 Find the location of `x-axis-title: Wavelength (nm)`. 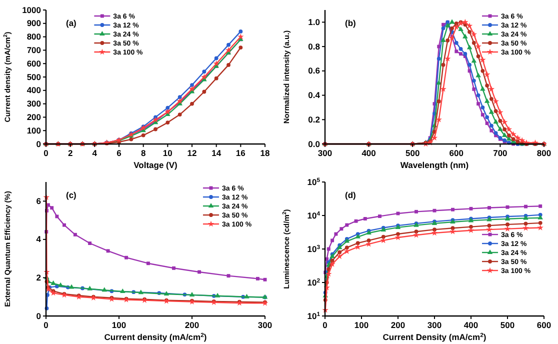

x-axis-title: Wavelength (nm) is located at coordinates (434, 165).